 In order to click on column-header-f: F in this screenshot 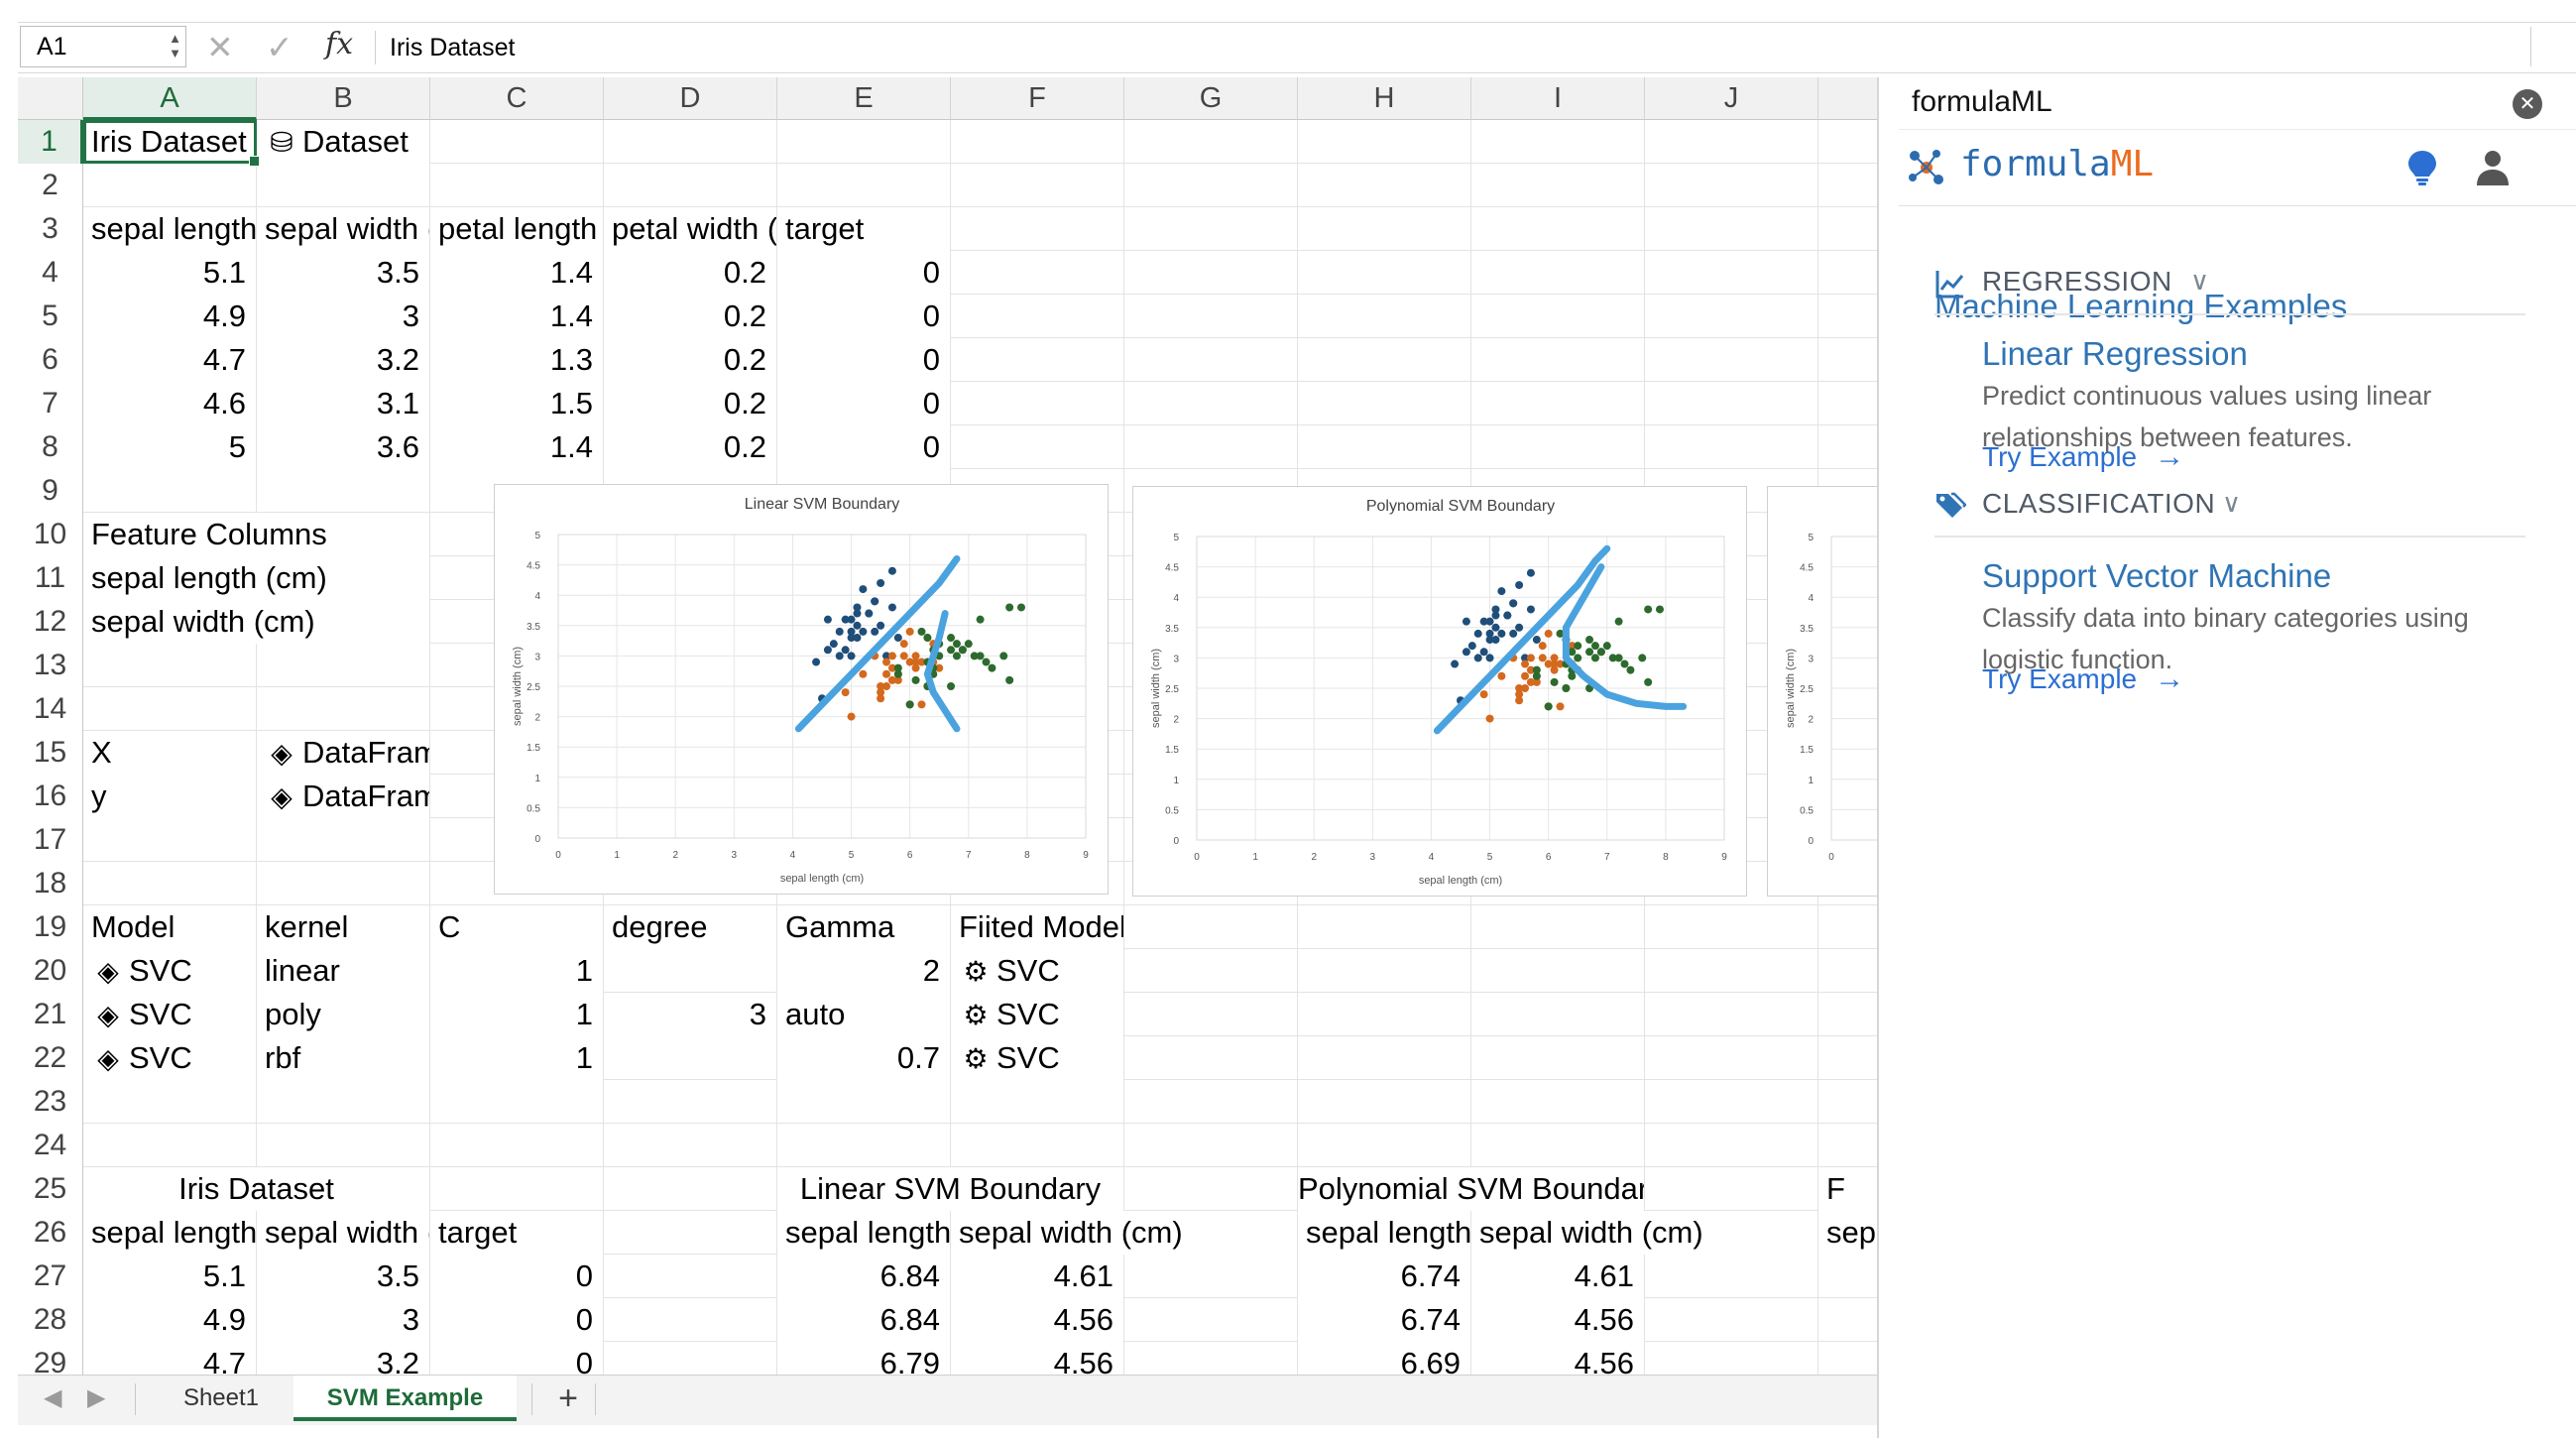, I will do `click(1037, 98)`.